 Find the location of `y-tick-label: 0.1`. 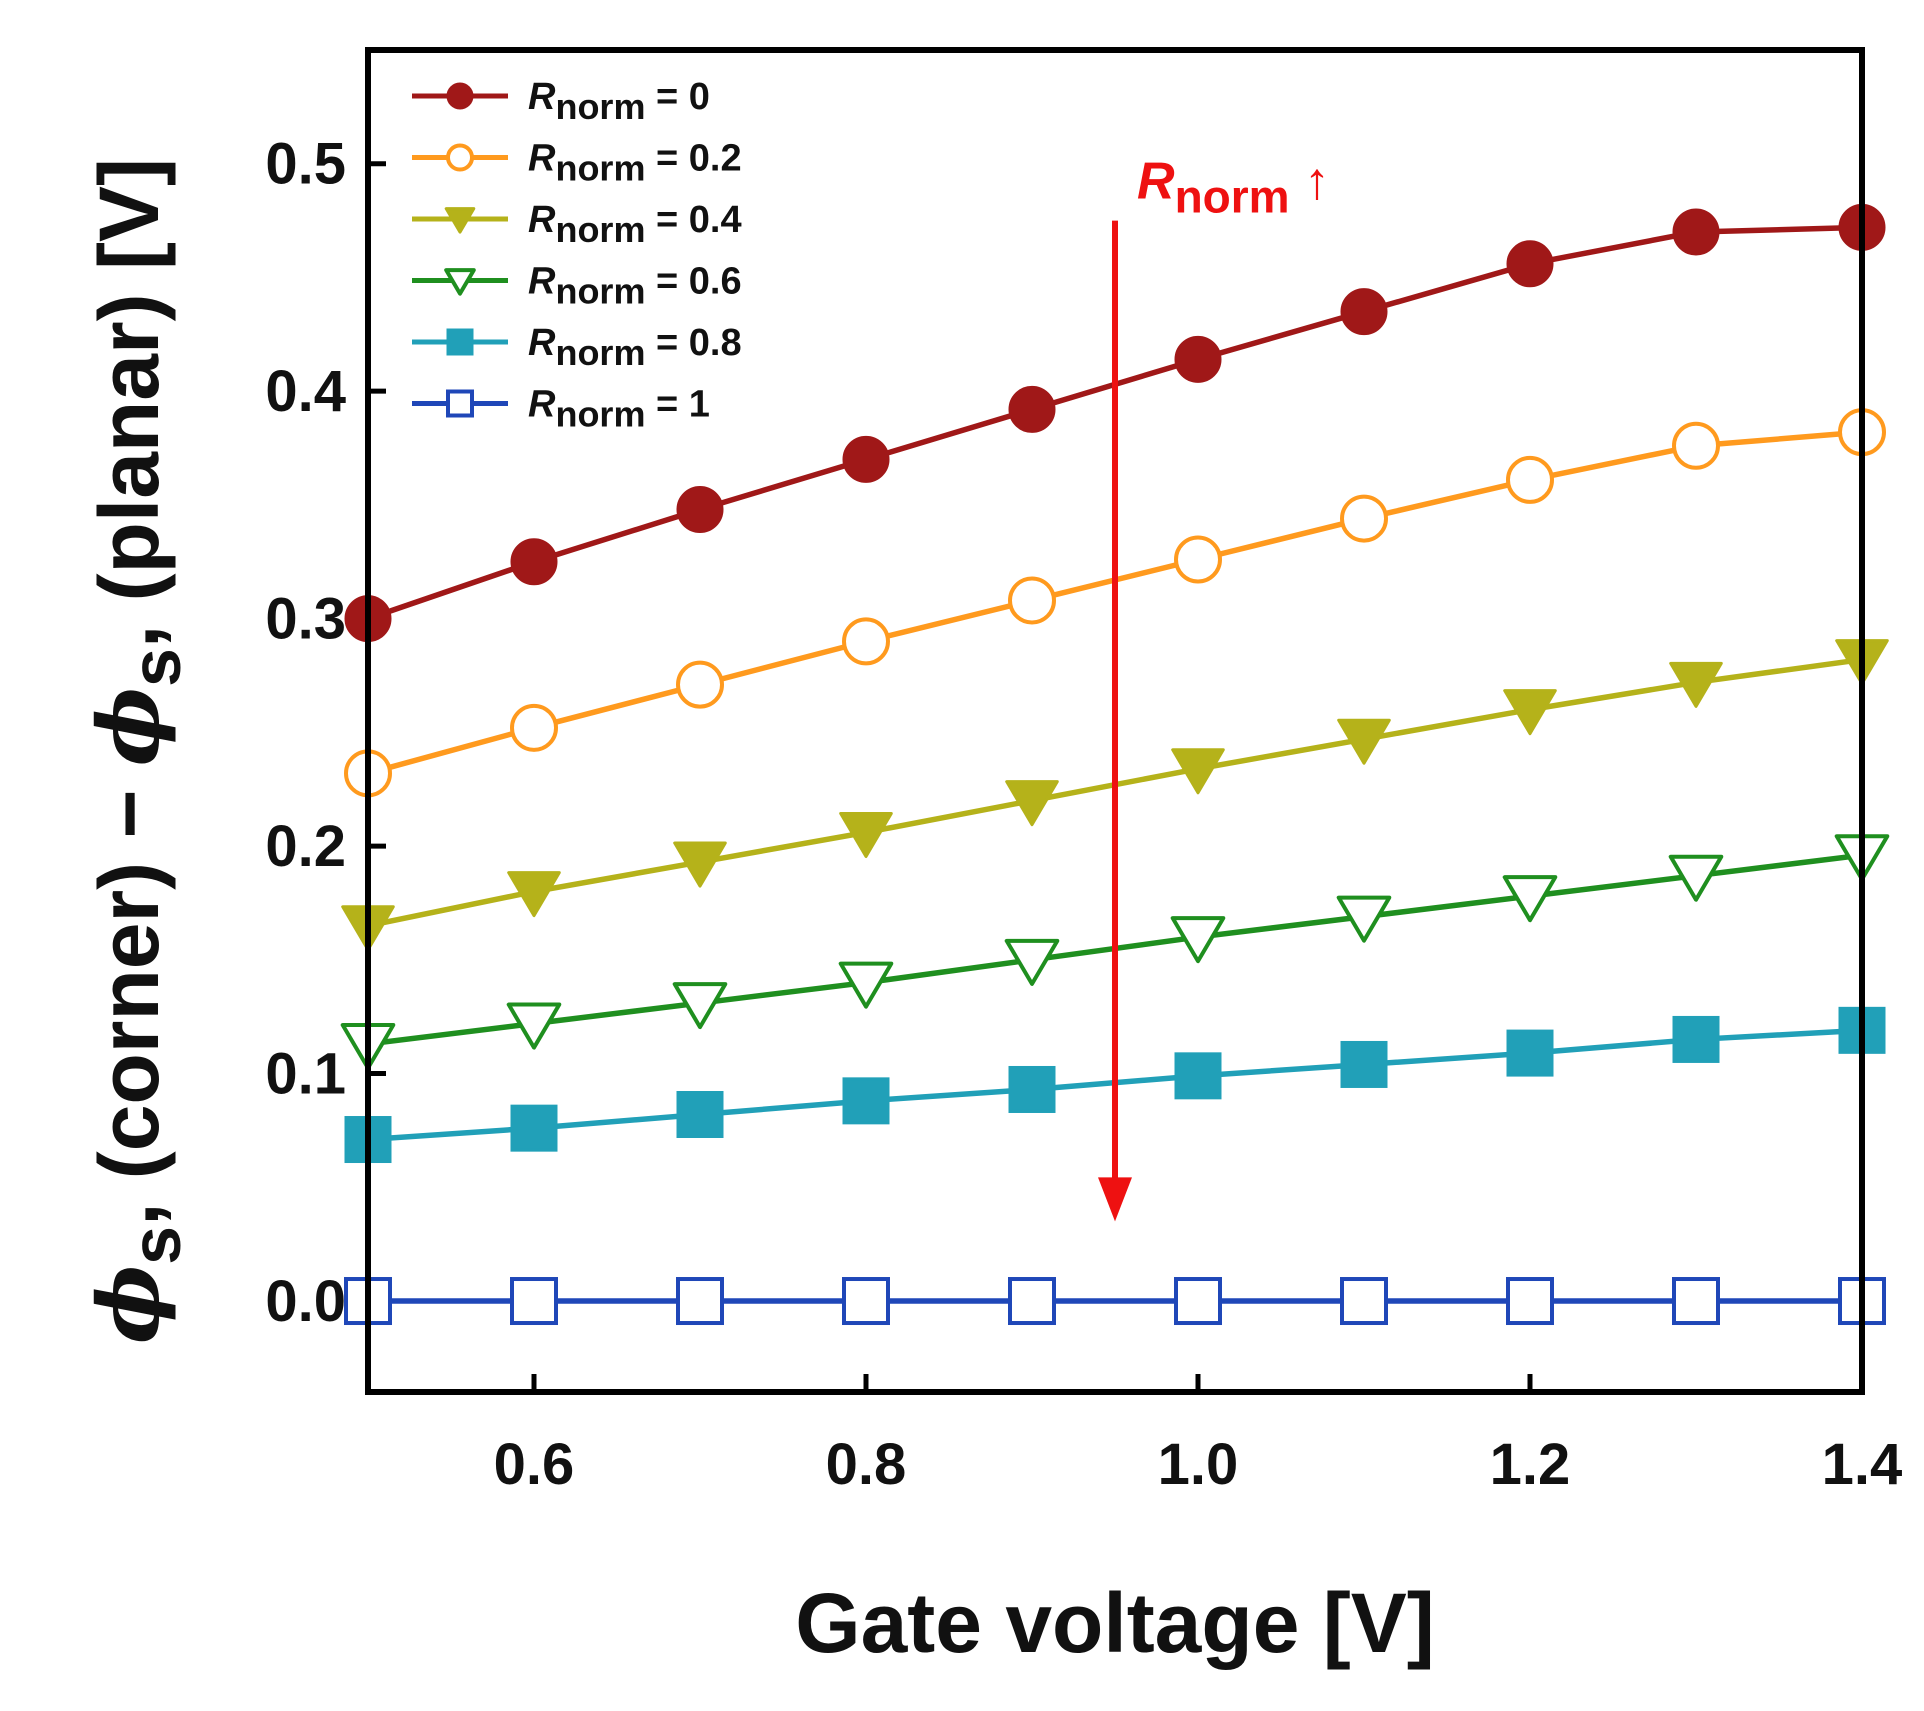

y-tick-label: 0.1 is located at coordinates (305, 1074).